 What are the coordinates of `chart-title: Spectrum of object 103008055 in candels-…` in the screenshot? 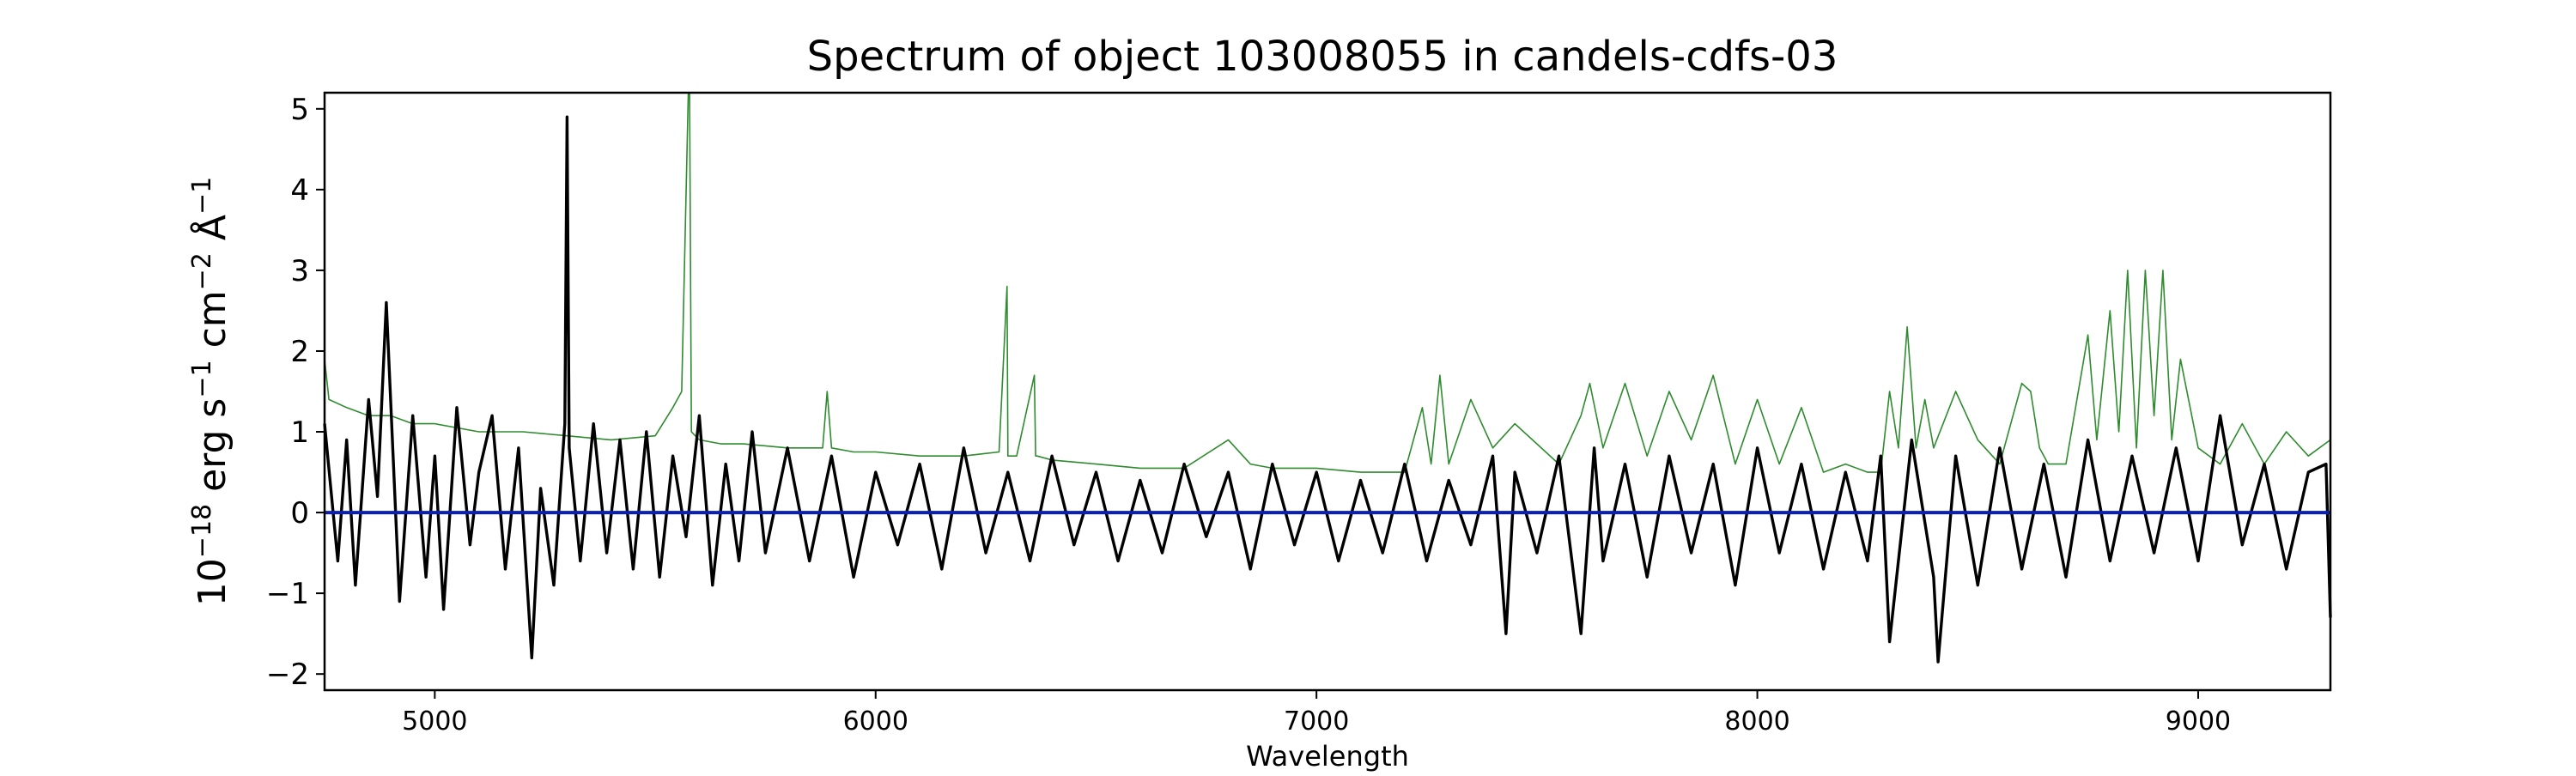 It's located at (1323, 57).